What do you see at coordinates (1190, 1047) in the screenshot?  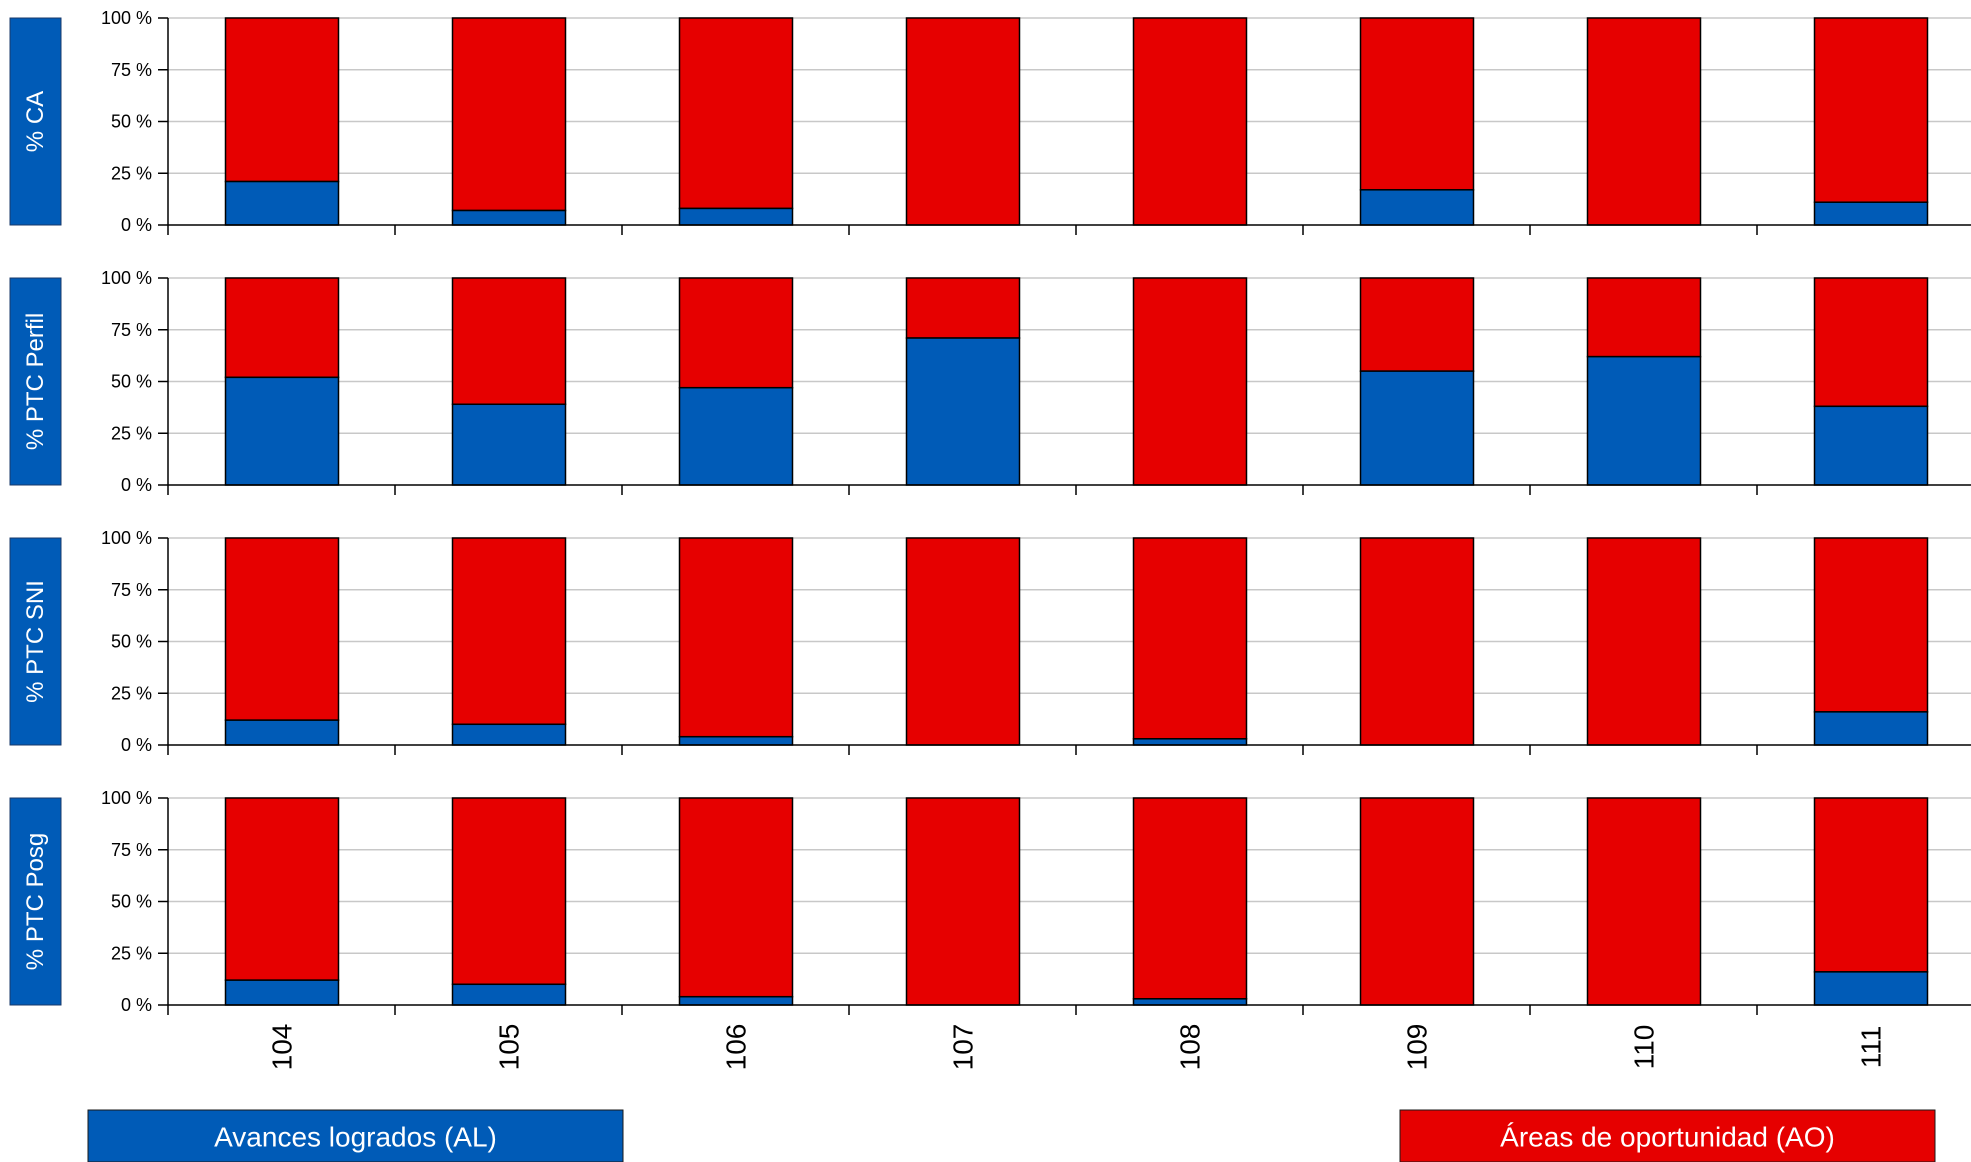 I see `x-tick-label: 108` at bounding box center [1190, 1047].